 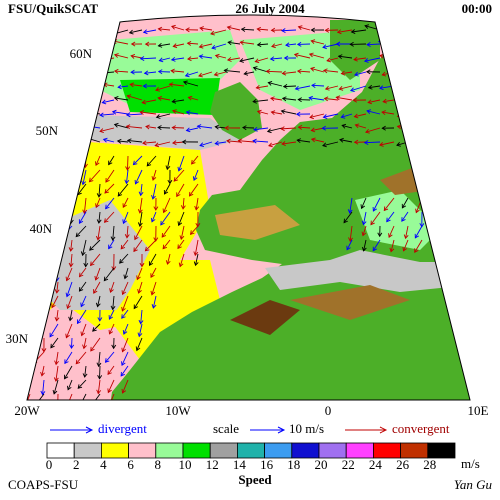 I want to click on colorbar-label: 22, so click(x=348, y=464).